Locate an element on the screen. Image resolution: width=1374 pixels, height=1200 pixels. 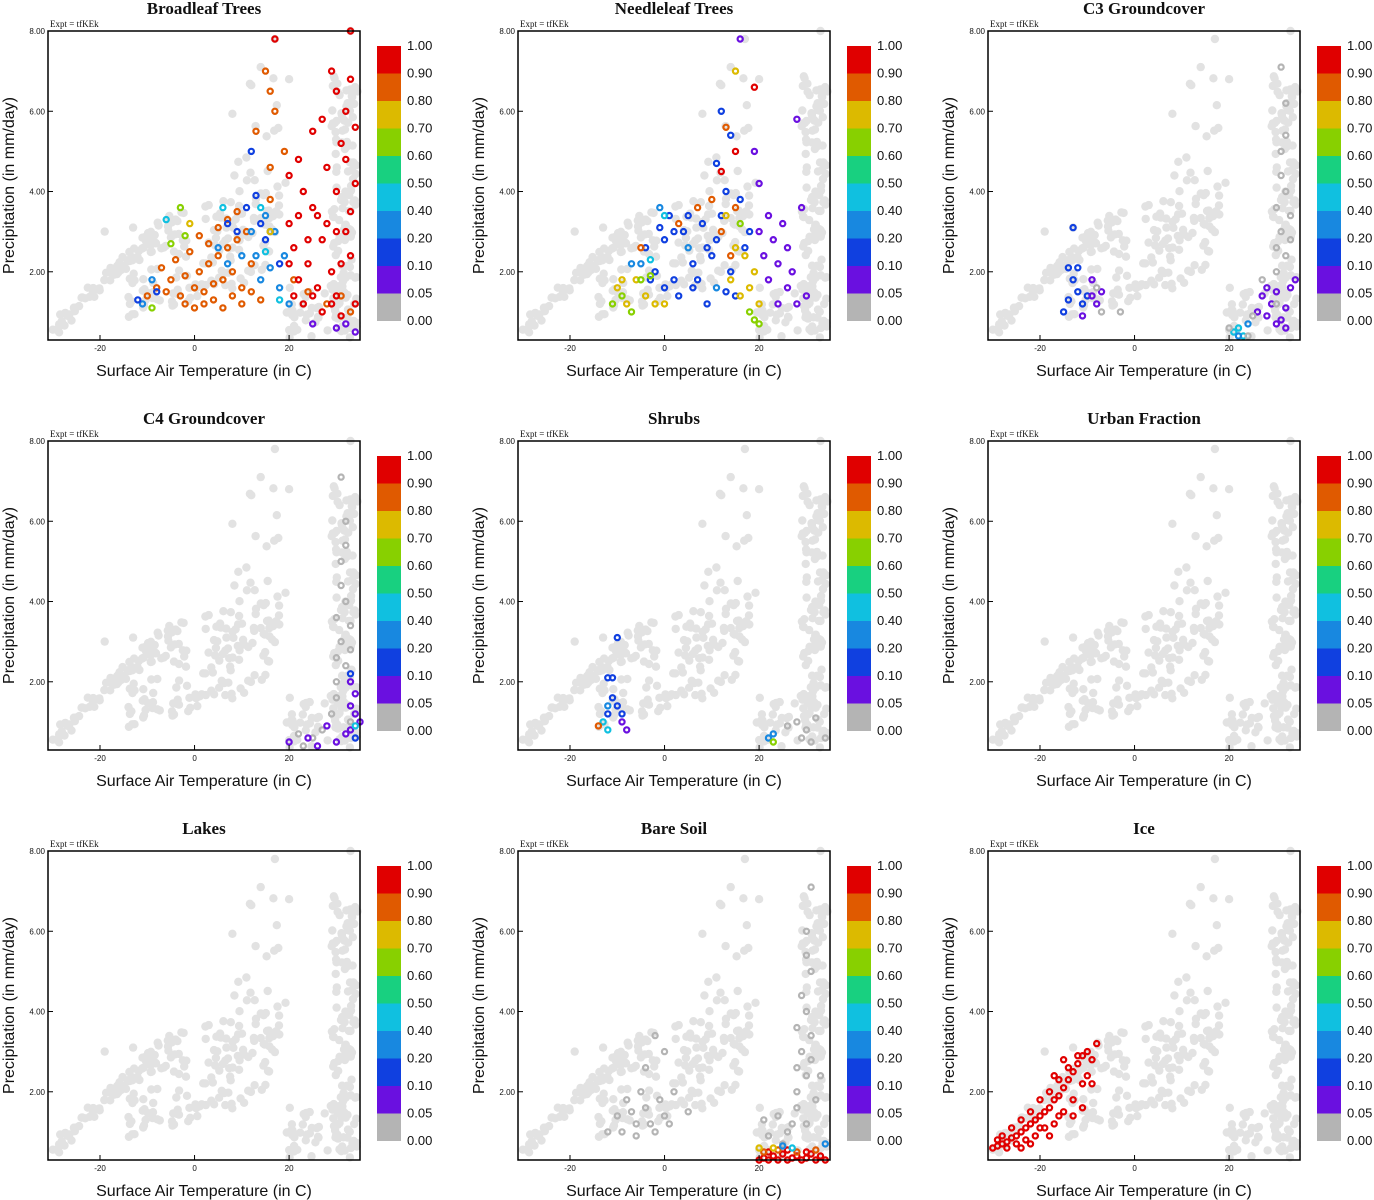
x-tick-label: 0 is located at coordinates (194, 348).